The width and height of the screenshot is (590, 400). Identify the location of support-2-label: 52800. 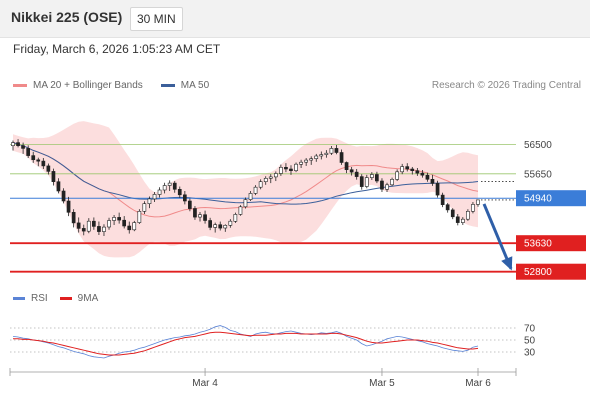
(551, 271).